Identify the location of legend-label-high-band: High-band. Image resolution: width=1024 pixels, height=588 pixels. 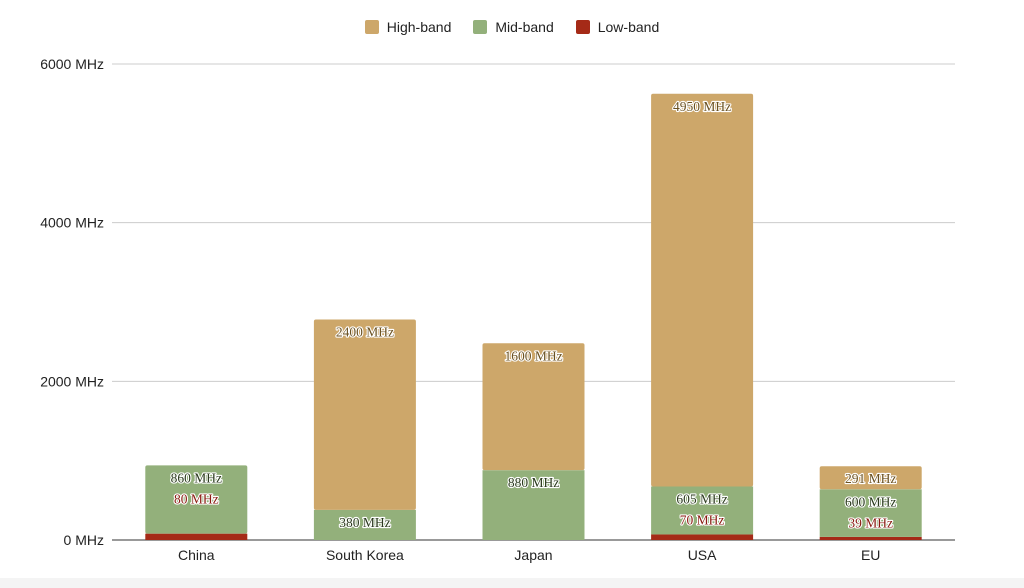
(419, 27).